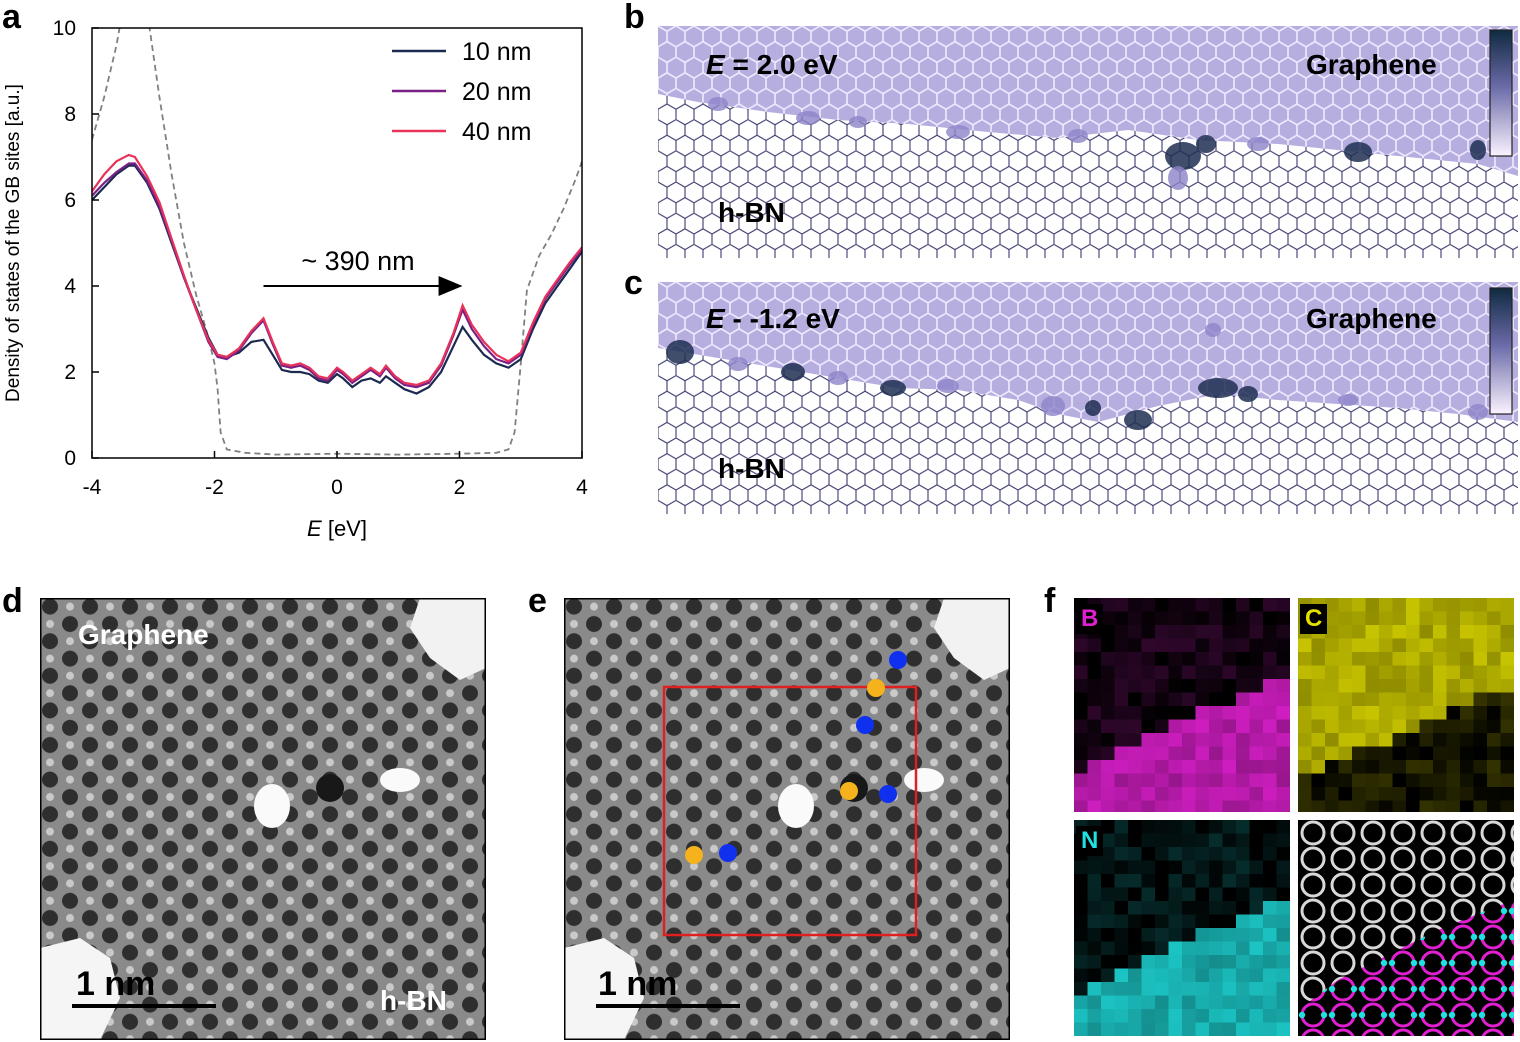 The height and width of the screenshot is (1042, 1520). I want to click on eels-map-boron, so click(1182, 705).